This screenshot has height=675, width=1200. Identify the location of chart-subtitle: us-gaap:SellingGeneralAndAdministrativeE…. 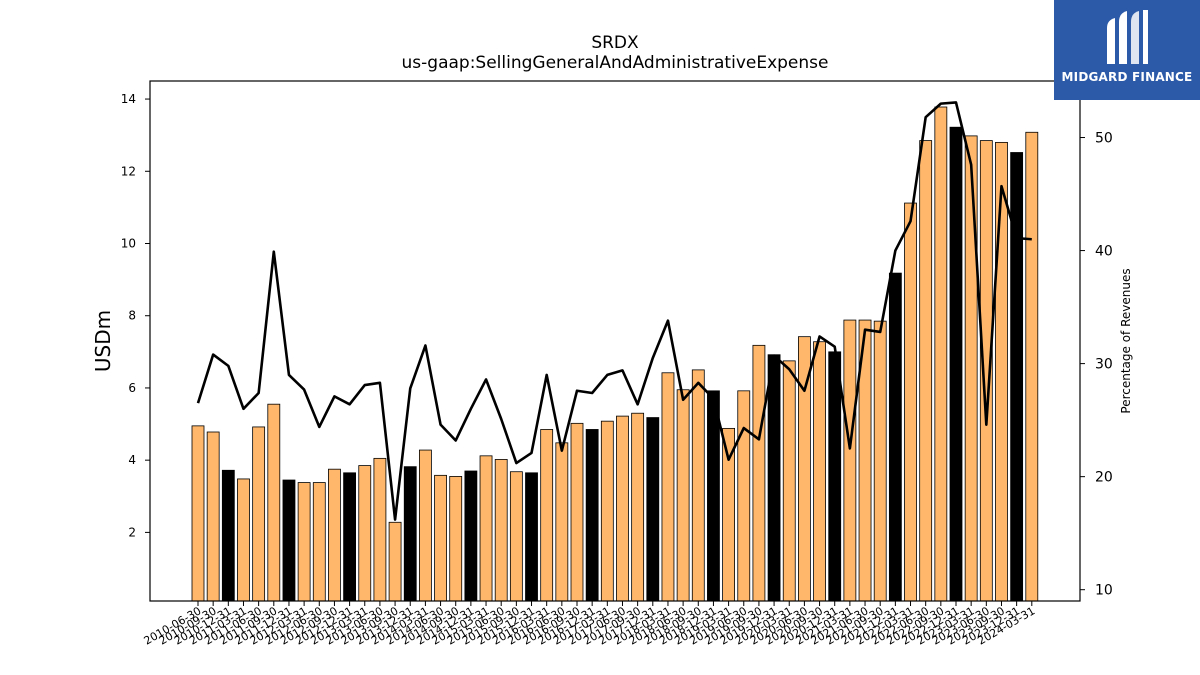
(615, 63).